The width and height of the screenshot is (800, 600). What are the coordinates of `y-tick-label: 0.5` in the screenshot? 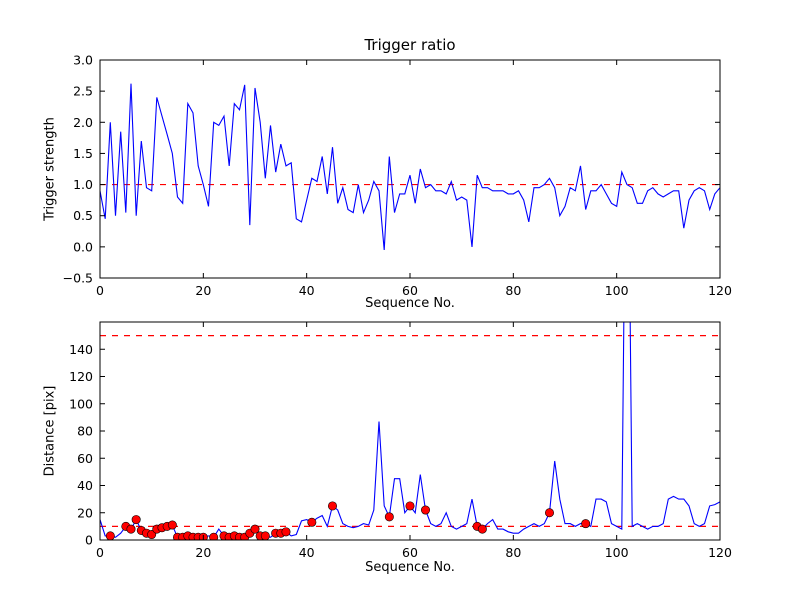 It's located at (83, 215).